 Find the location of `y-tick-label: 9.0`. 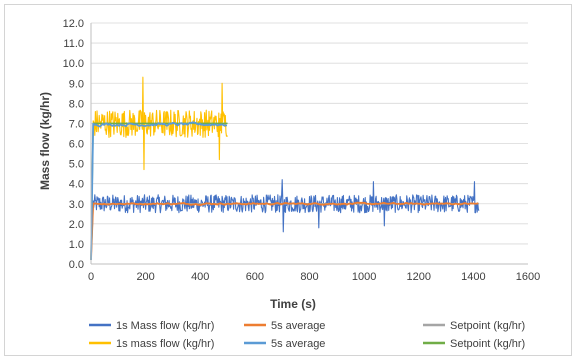

y-tick-label: 9.0 is located at coordinates (76, 84).